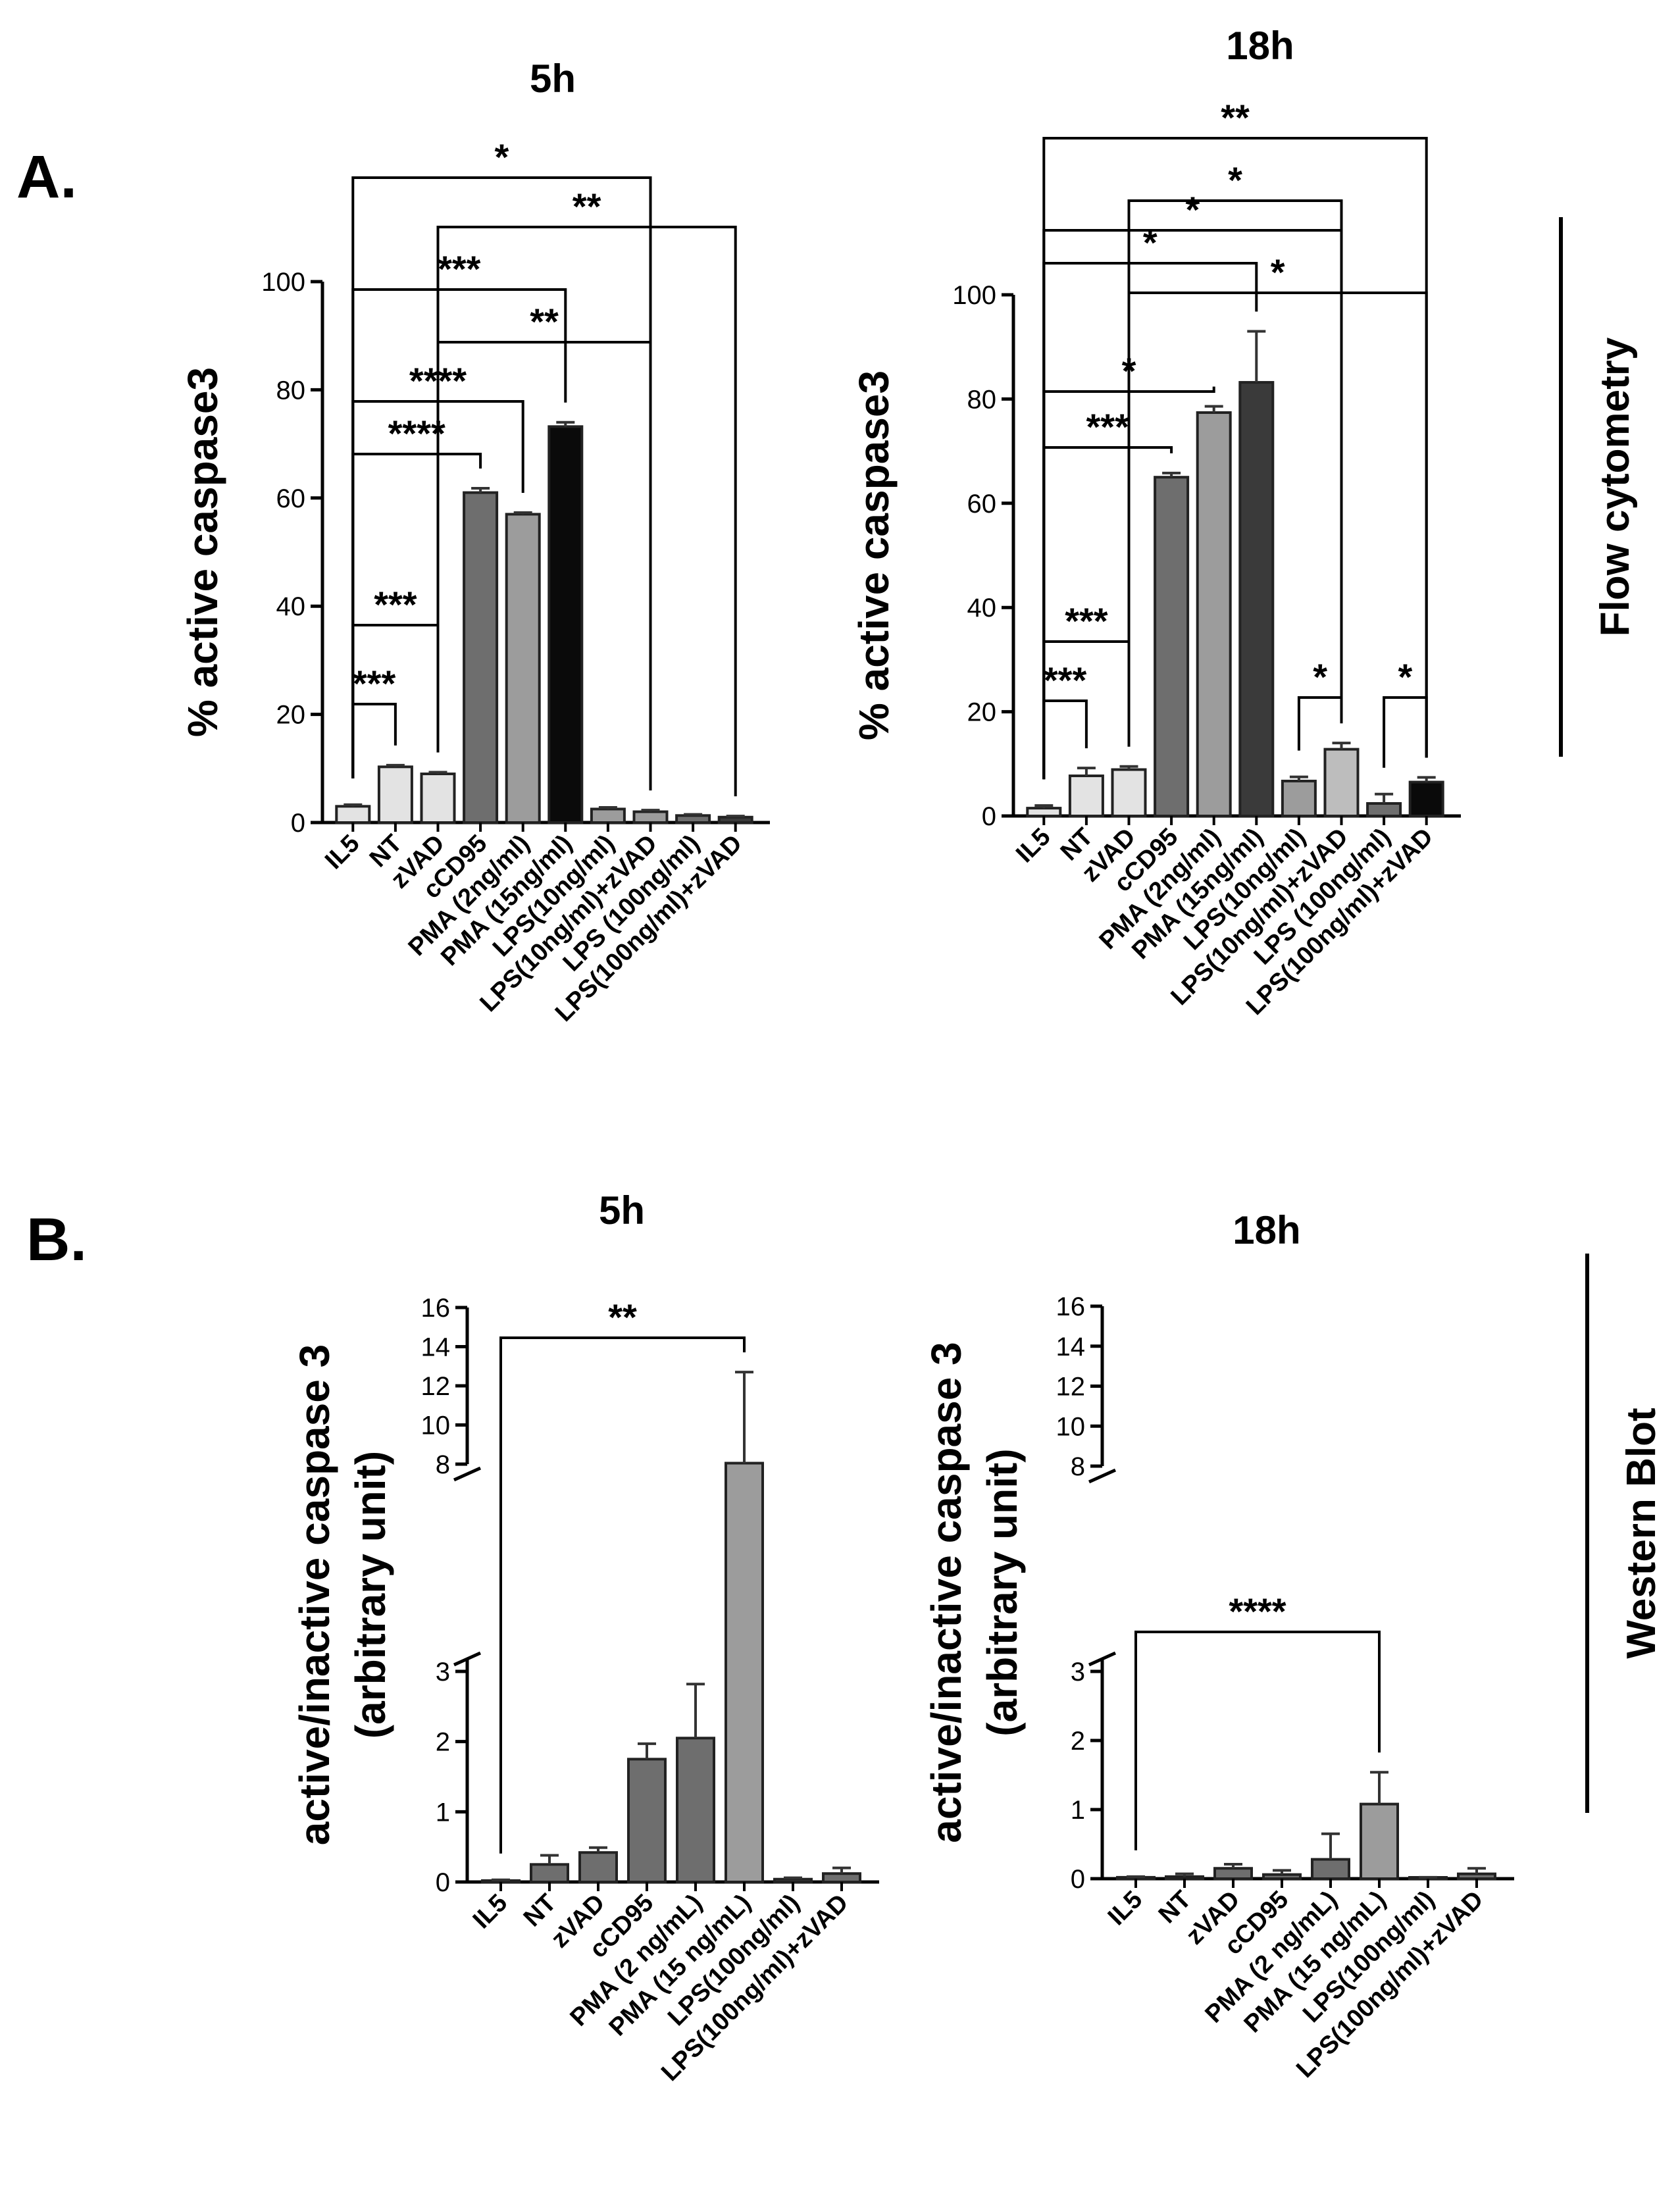 The image size is (1680, 2211). Describe the element at coordinates (56, 1239) in the screenshot. I see `panel-b-letter: B.` at that location.